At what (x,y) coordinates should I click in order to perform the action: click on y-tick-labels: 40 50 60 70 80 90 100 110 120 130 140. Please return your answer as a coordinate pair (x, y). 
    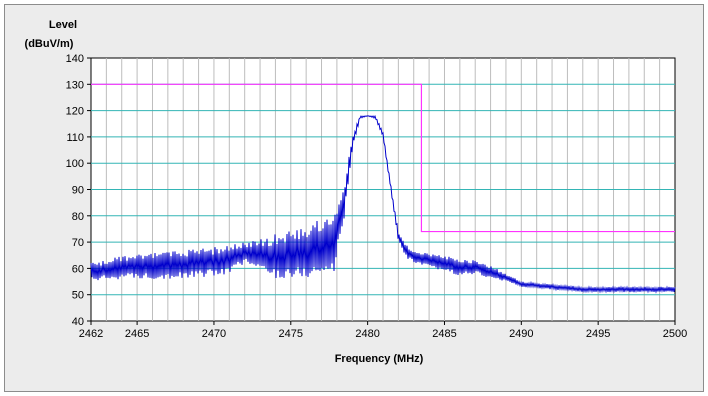
    Looking at the image, I should click on (75, 190).